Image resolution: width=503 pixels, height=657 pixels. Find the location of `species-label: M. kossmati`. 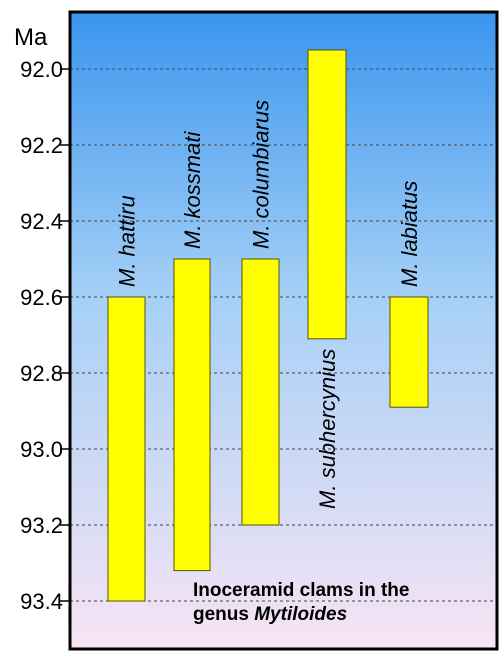

species-label: M. kossmati is located at coordinates (192, 190).